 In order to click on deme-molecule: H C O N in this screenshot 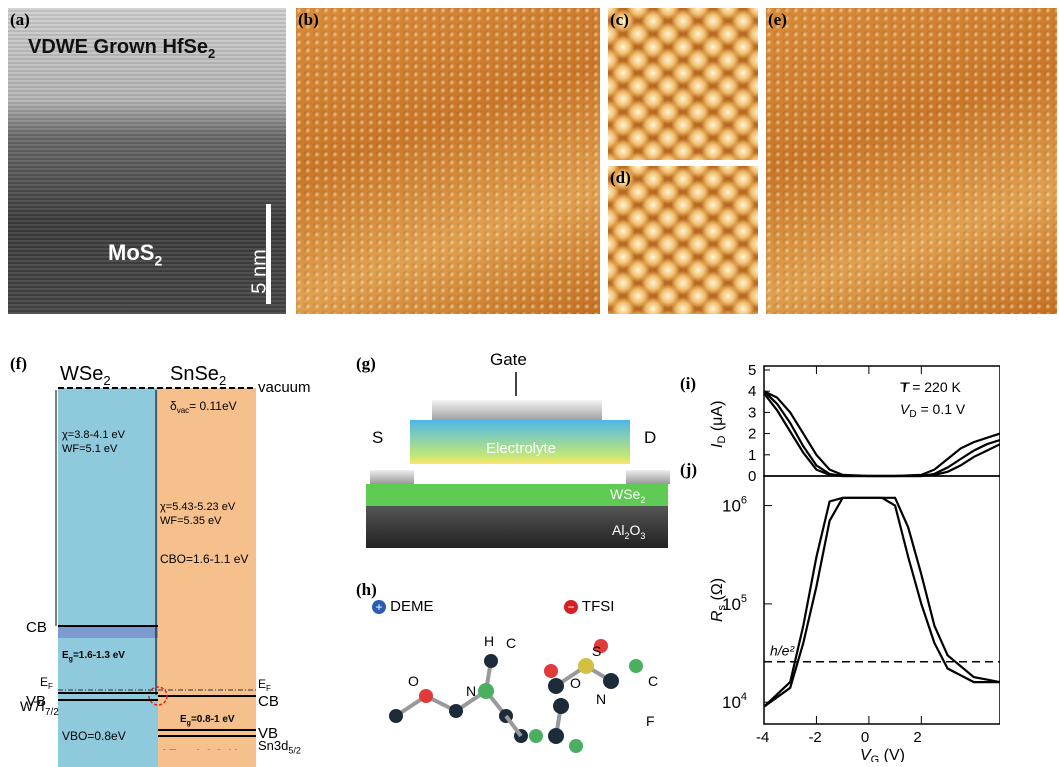, I will do `click(458, 688)`.